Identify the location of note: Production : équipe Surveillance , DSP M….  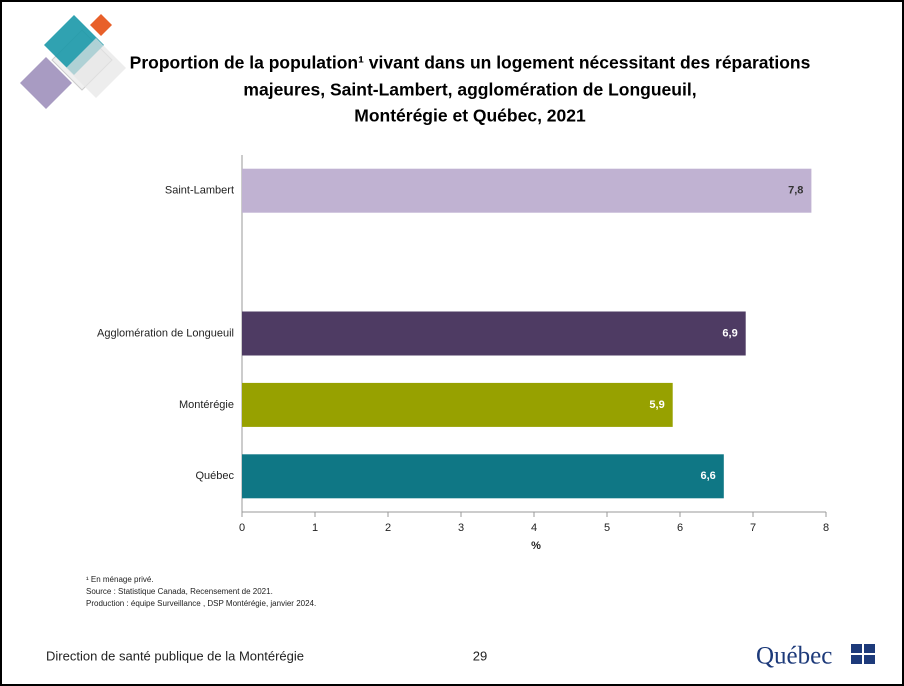
(201, 603).